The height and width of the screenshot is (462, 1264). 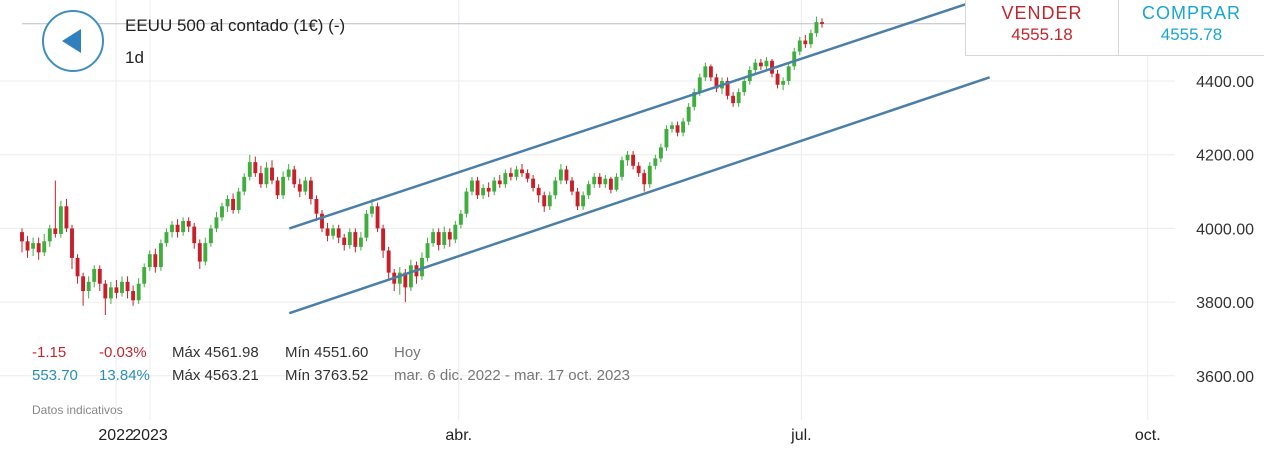 I want to click on back-arrow-icon, so click(x=71, y=41).